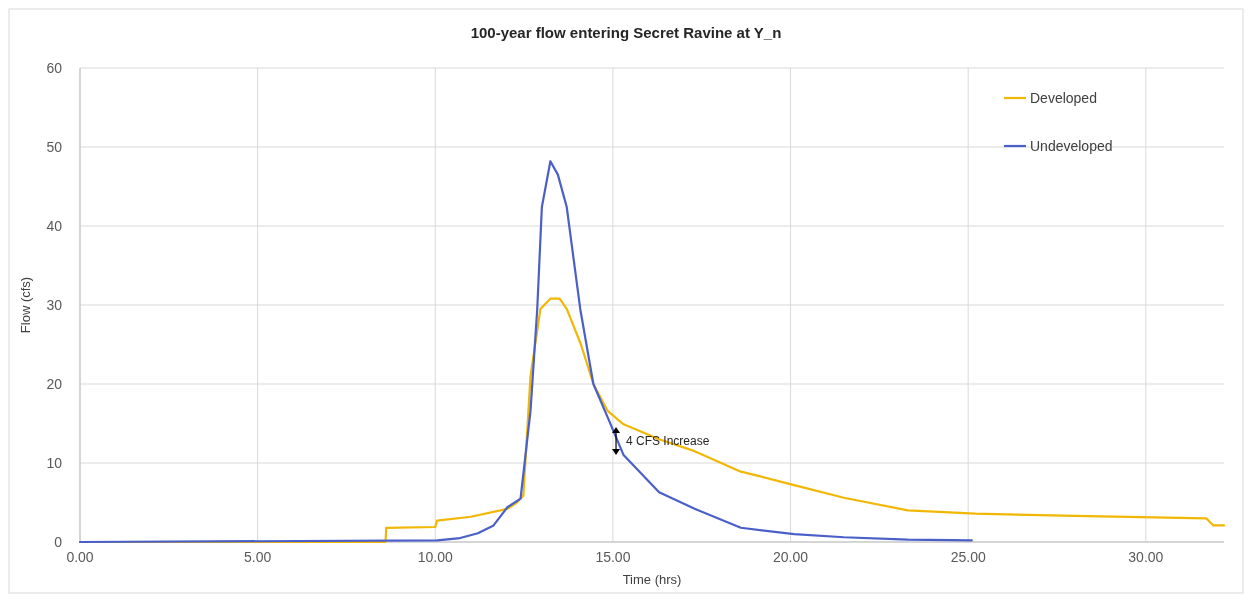 The height and width of the screenshot is (602, 1252). Describe the element at coordinates (258, 557) in the screenshot. I see `x-tick-label: 5.00` at that location.